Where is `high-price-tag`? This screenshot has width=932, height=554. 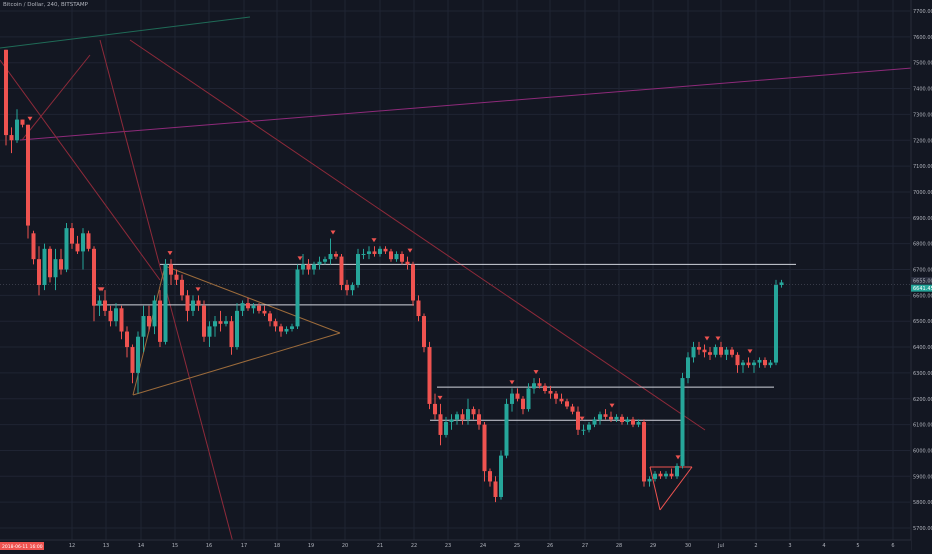
high-price-tag is located at coordinates (921, 281).